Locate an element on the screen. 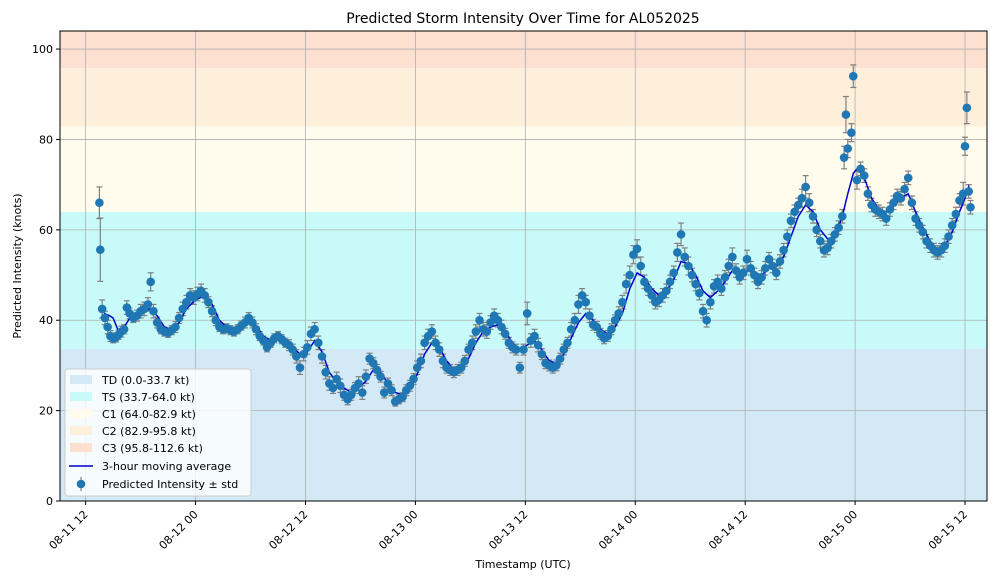 This screenshot has height=583, width=1000. y-tick-label-0: 0 is located at coordinates (49, 501).